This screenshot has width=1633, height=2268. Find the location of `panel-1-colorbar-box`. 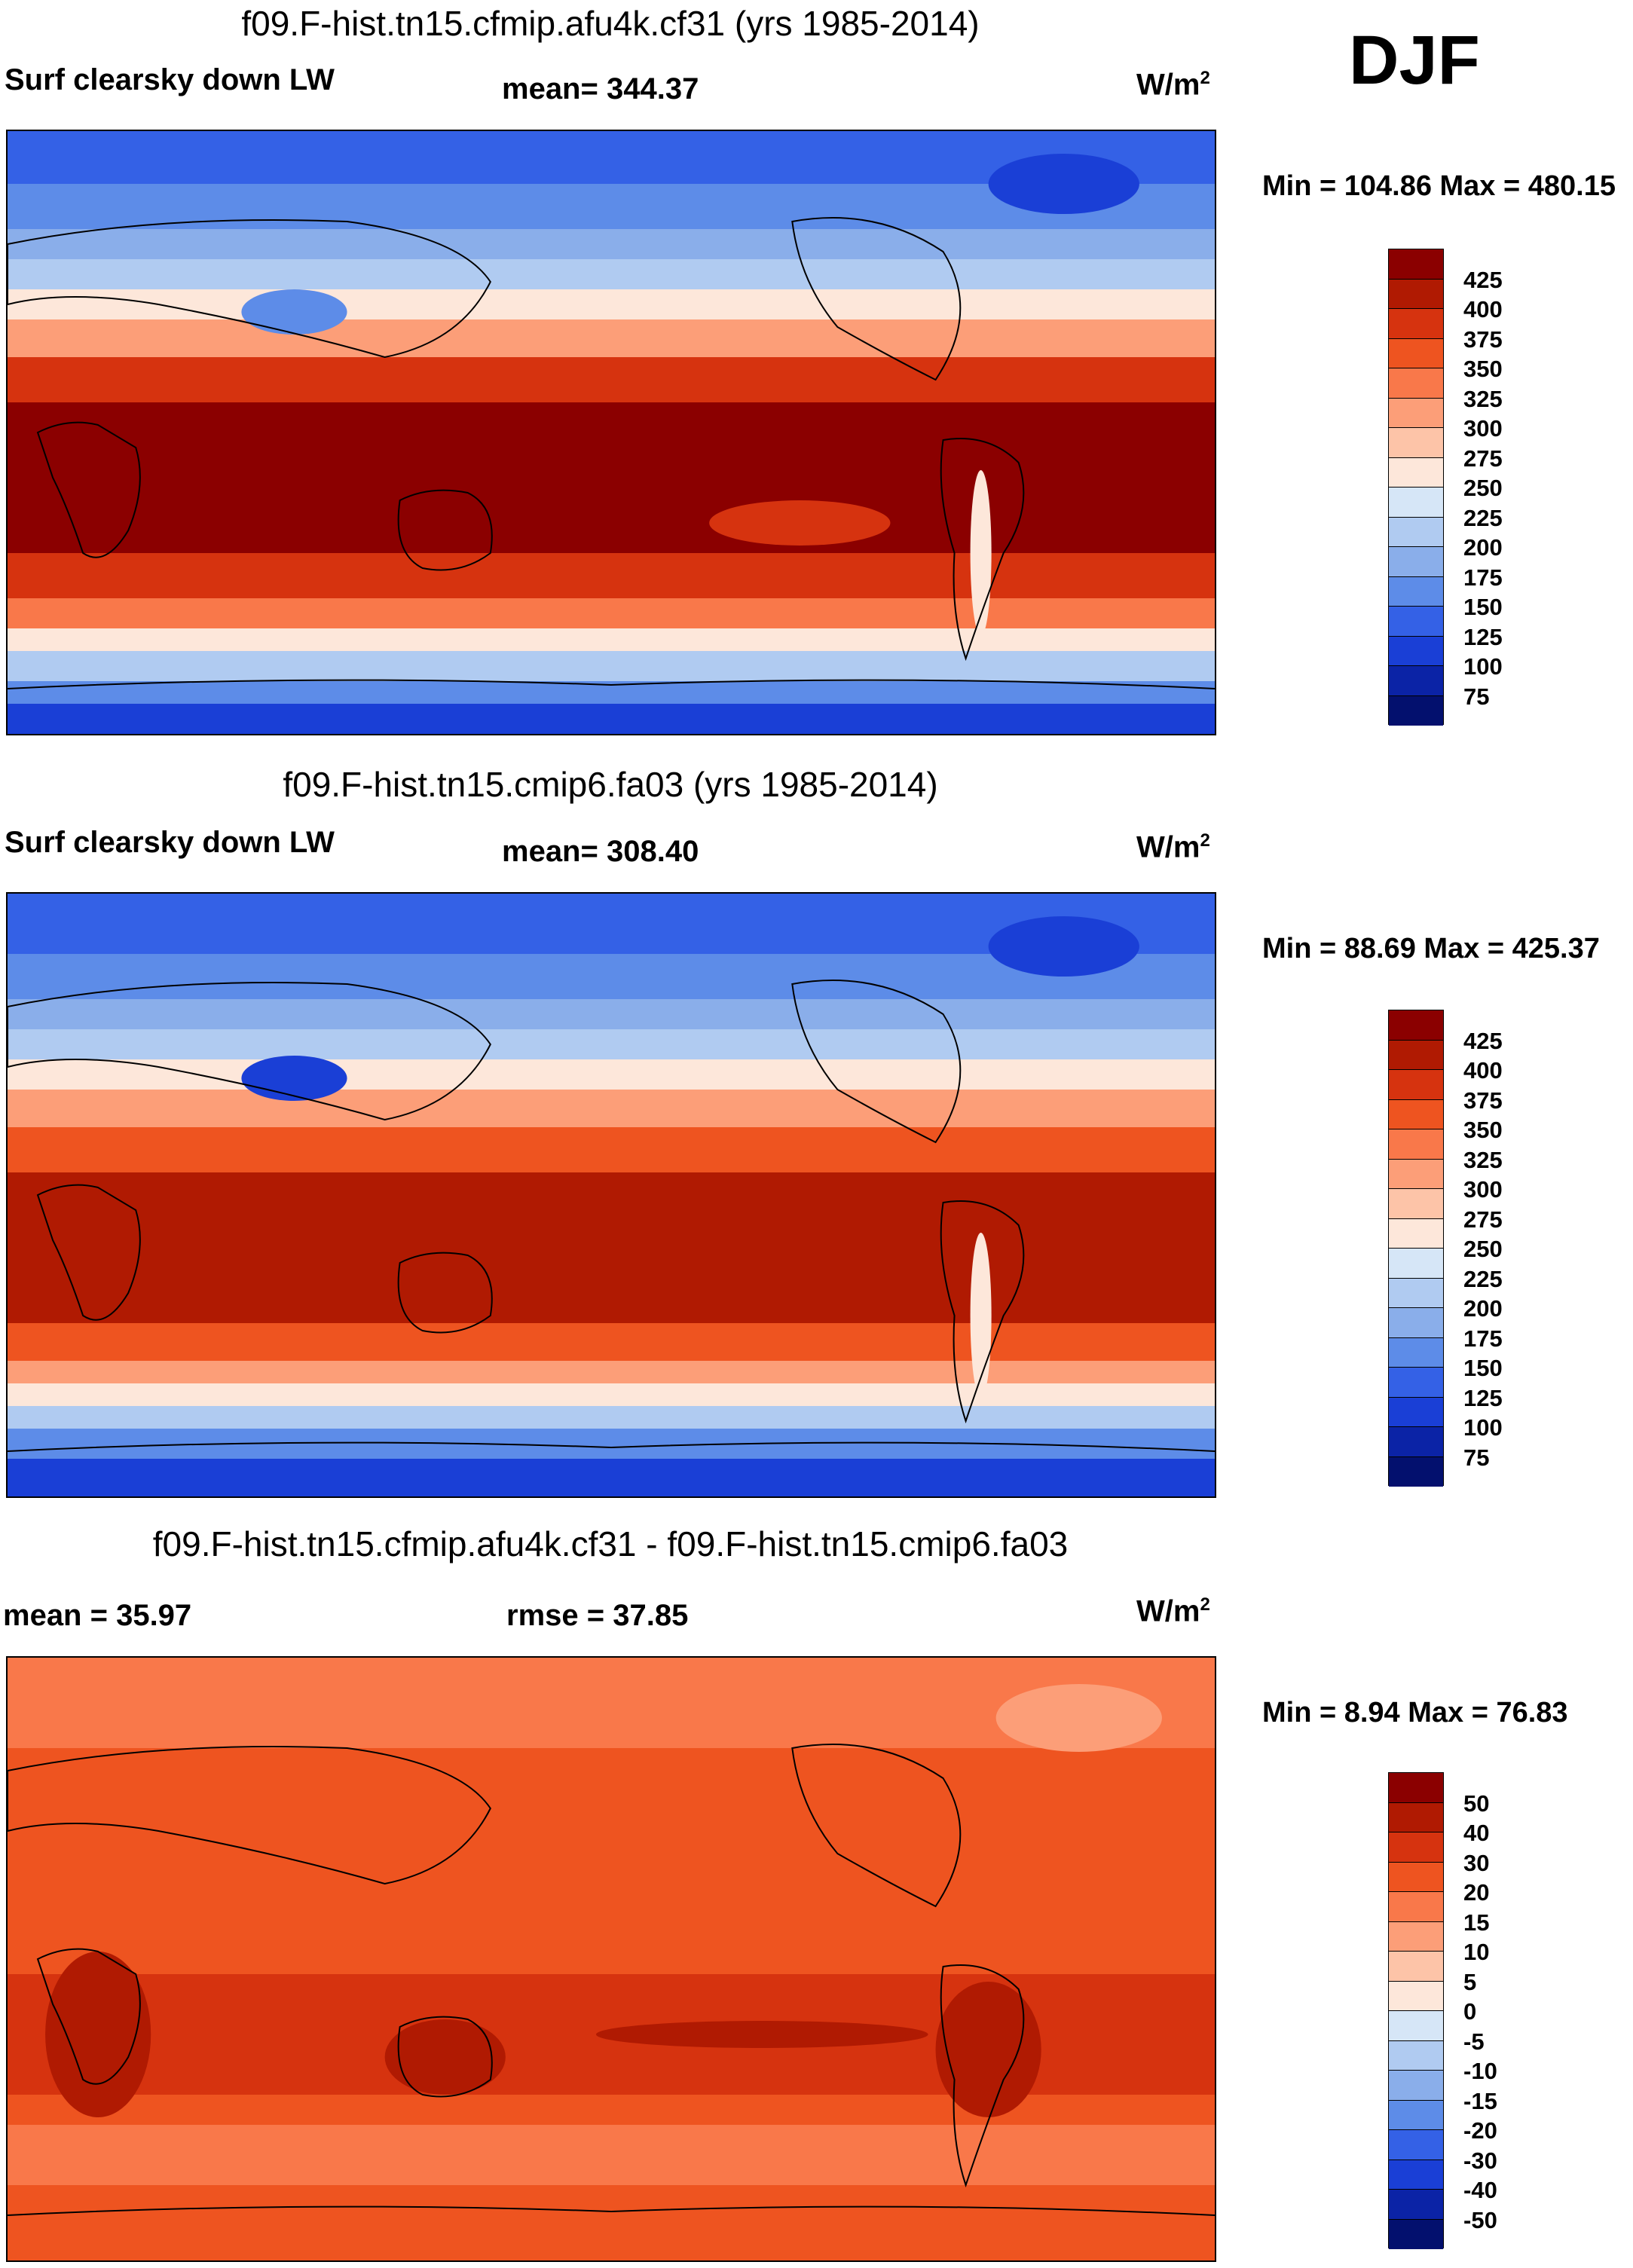

panel-1-colorbar-box is located at coordinates (1416, 487).